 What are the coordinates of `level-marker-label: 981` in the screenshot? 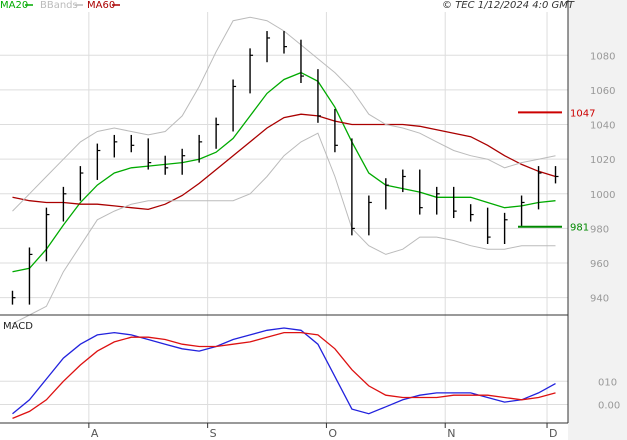 It's located at (579, 228).